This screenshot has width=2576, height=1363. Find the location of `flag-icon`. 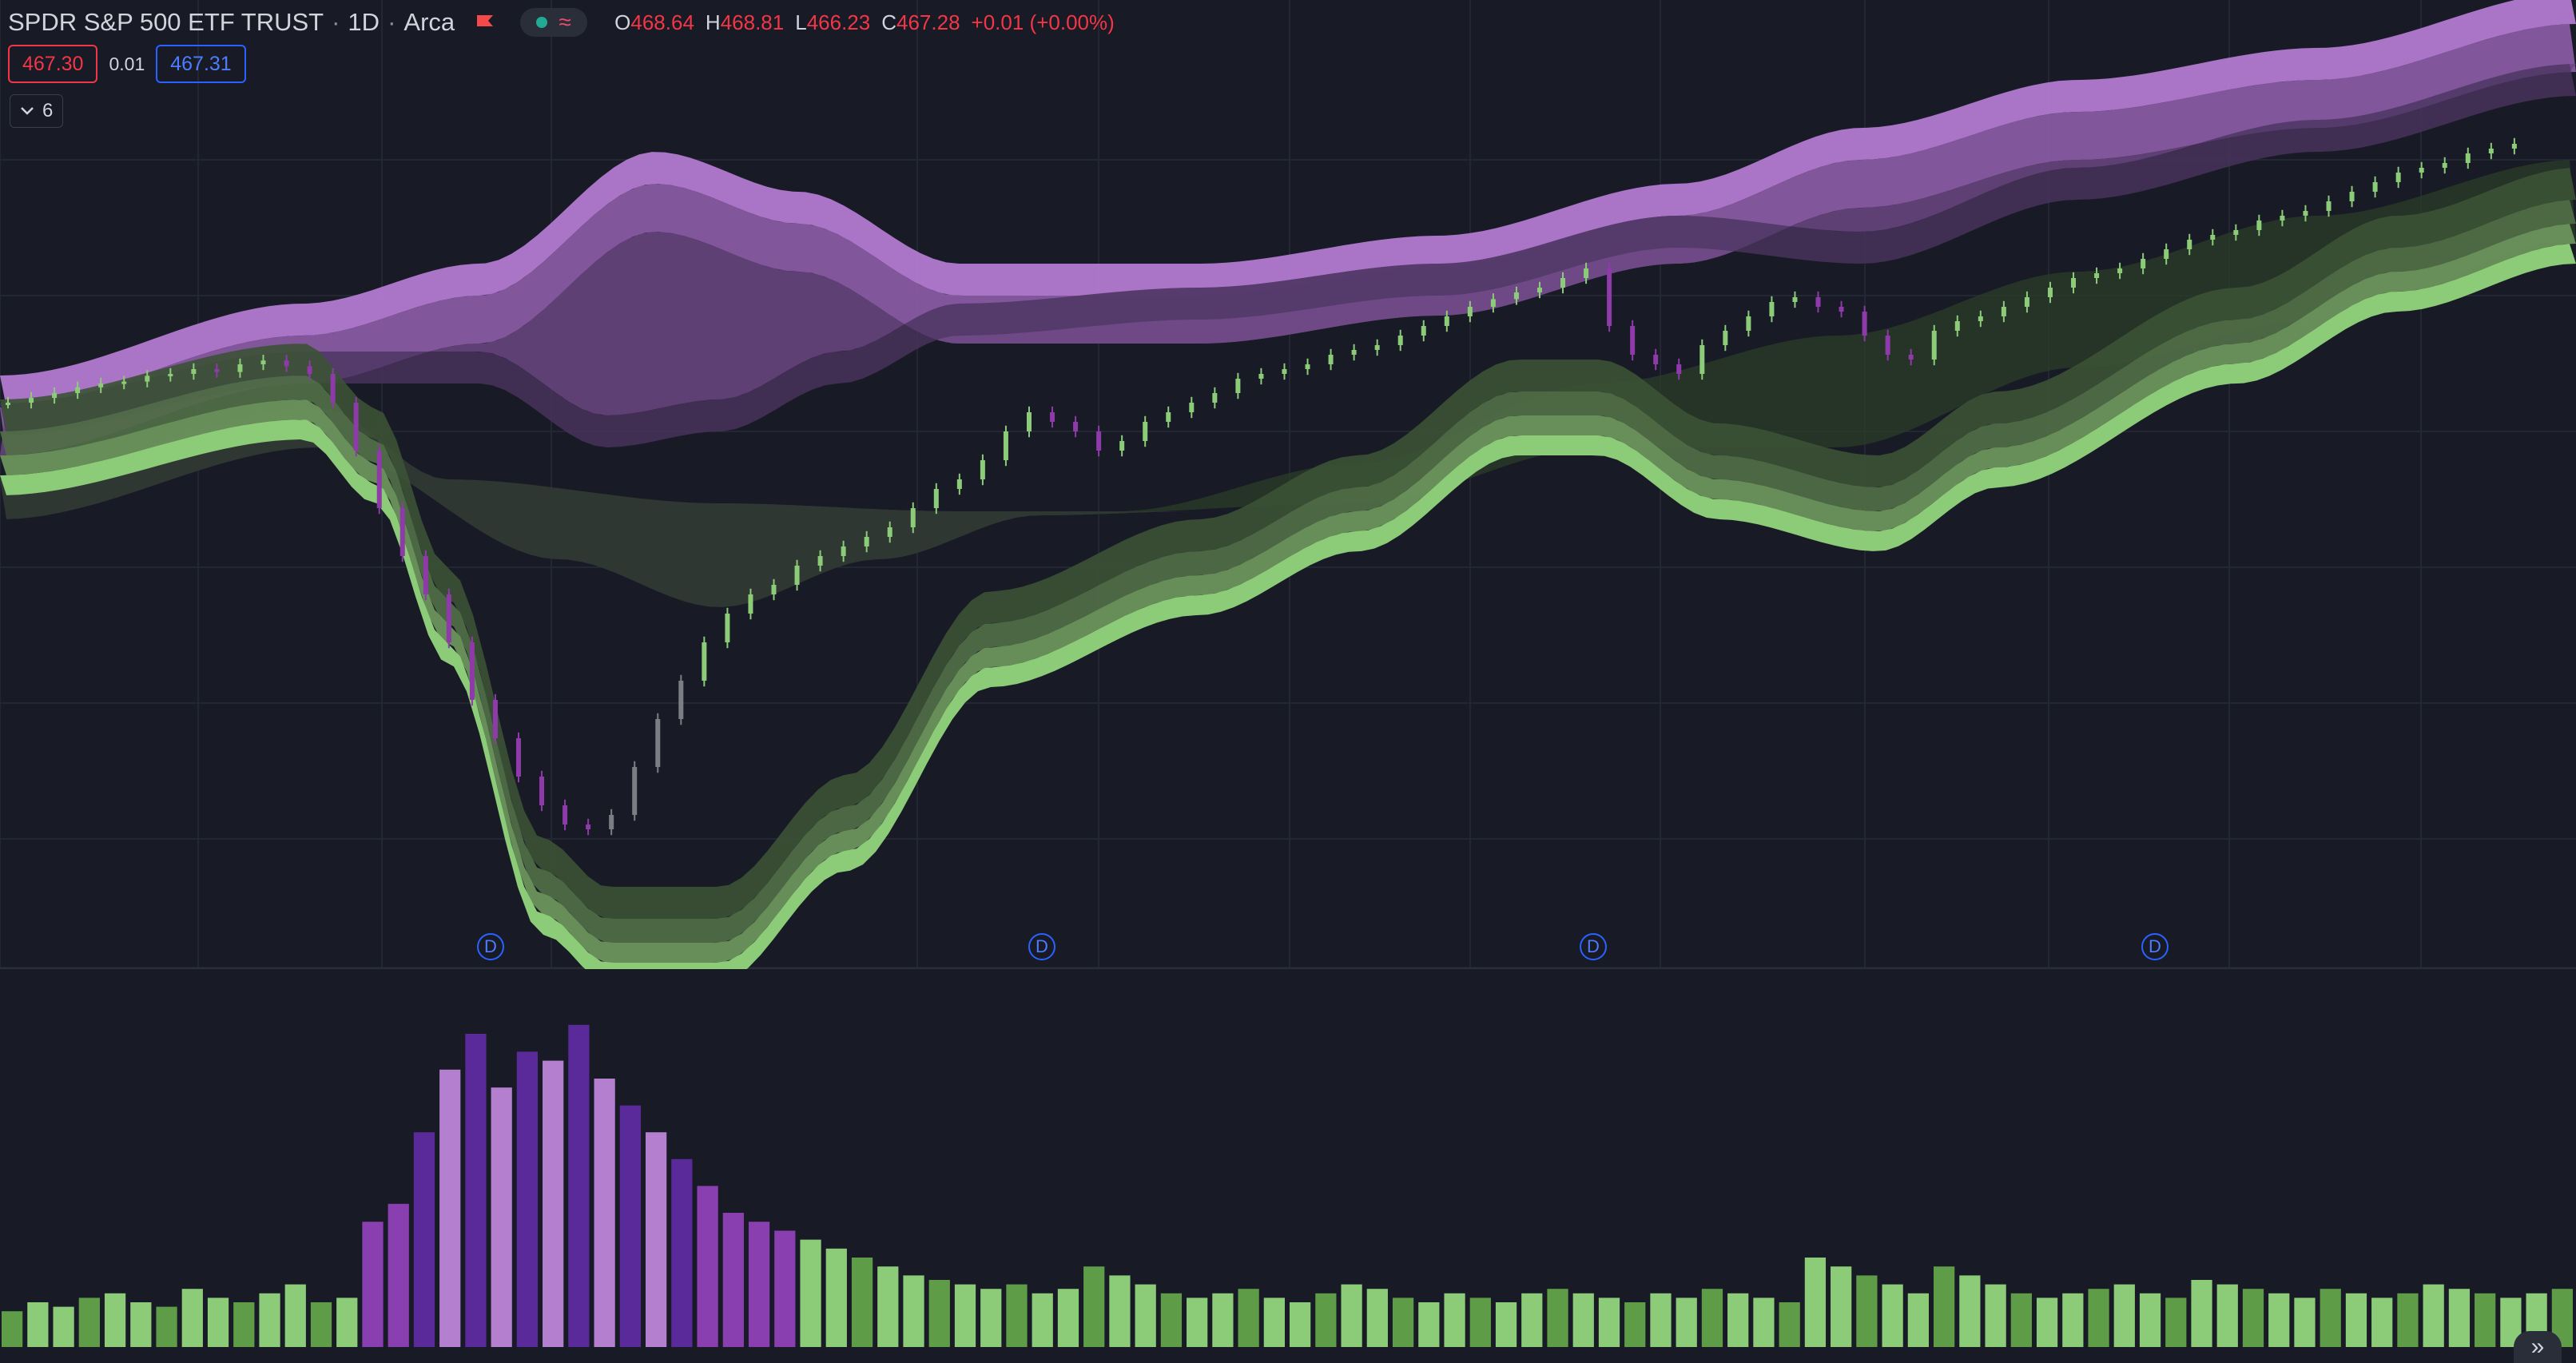

flag-icon is located at coordinates (485, 22).